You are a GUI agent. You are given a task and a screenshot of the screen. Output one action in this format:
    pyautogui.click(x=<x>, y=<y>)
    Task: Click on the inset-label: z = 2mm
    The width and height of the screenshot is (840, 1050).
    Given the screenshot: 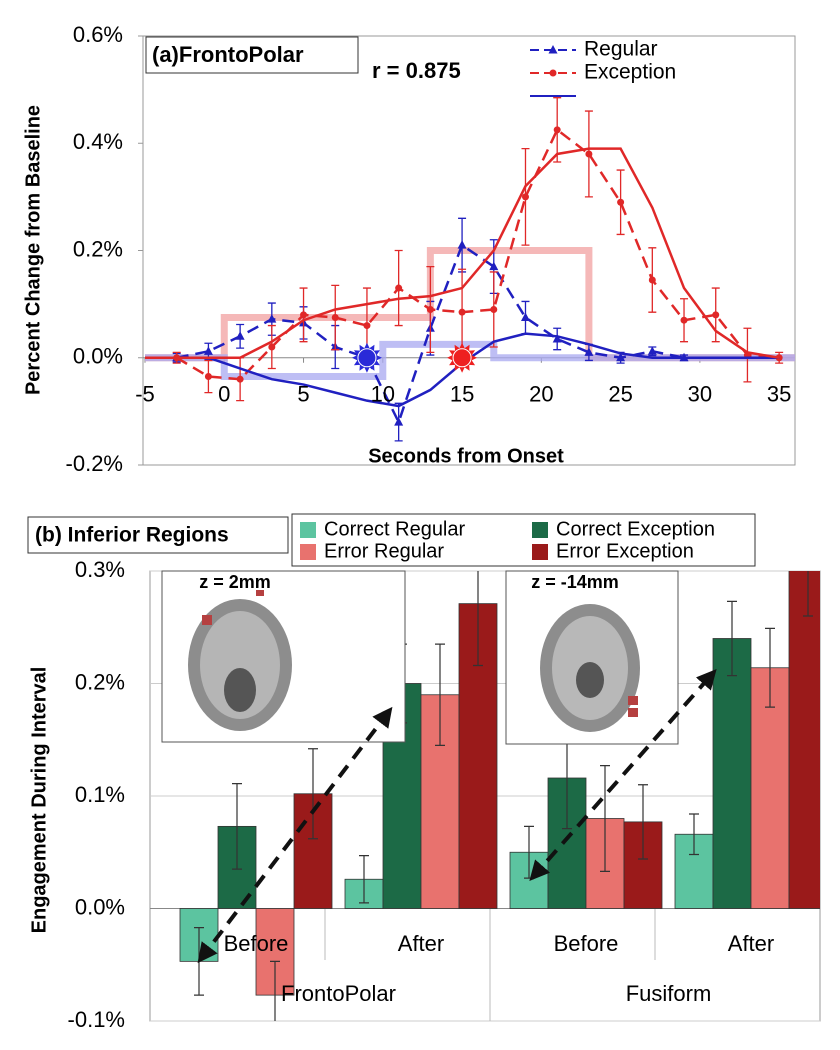 What is the action you would take?
    pyautogui.click(x=235, y=582)
    